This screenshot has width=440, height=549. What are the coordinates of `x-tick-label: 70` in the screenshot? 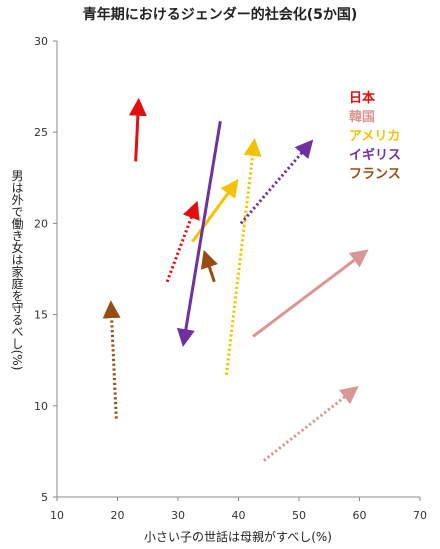 It's located at (420, 515).